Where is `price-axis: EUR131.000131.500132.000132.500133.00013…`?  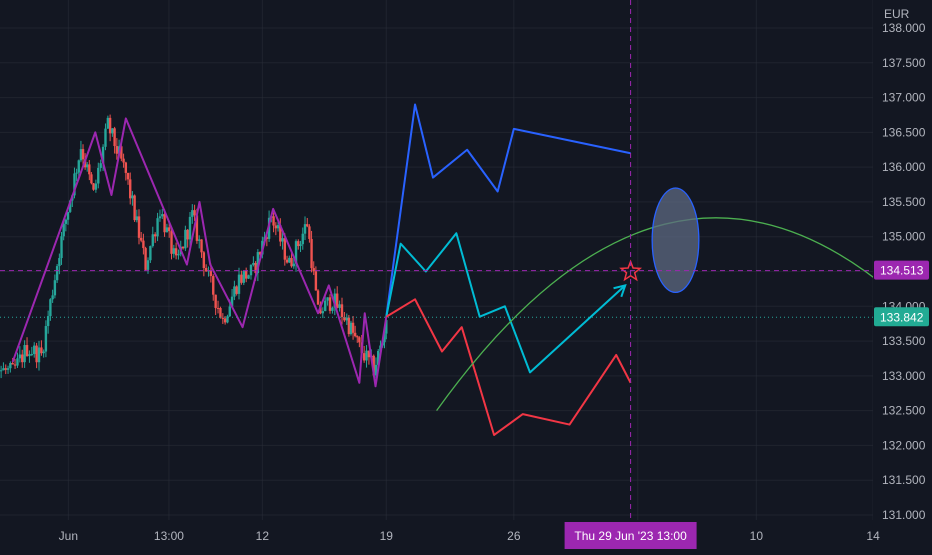
price-axis: EUR131.000131.500132.000132.500133.00013… is located at coordinates (902, 261).